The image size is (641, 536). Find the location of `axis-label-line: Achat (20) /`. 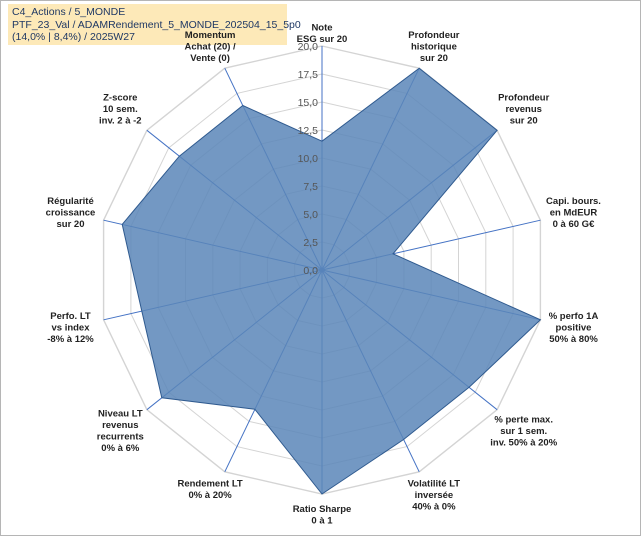

axis-label-line: Achat (20) / is located at coordinates (210, 47).